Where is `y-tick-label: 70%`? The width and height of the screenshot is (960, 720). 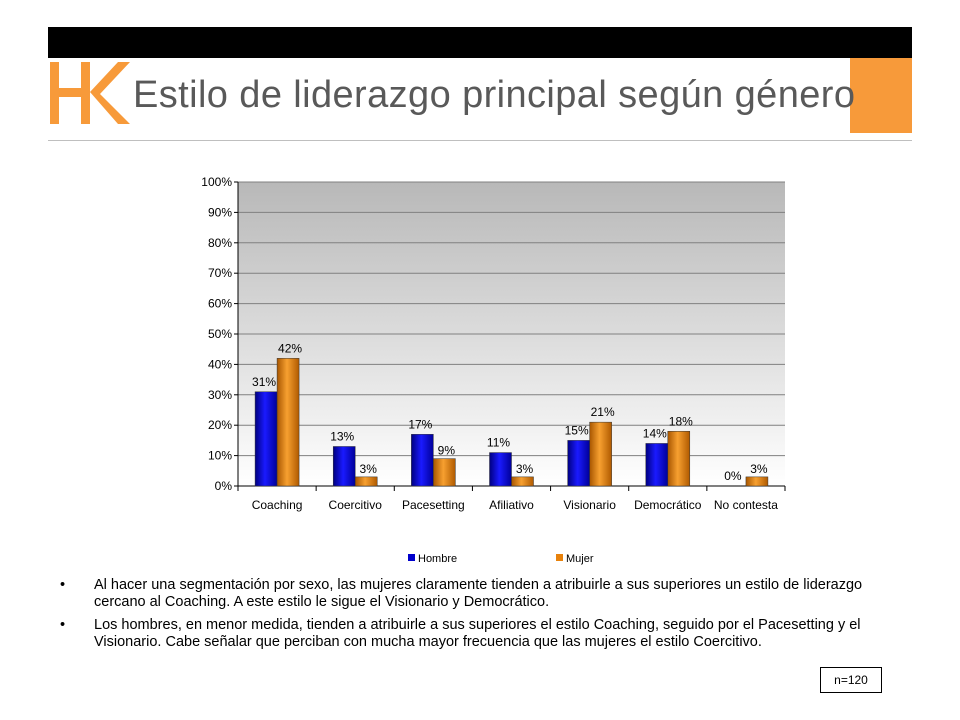 y-tick-label: 70% is located at coordinates (220, 273).